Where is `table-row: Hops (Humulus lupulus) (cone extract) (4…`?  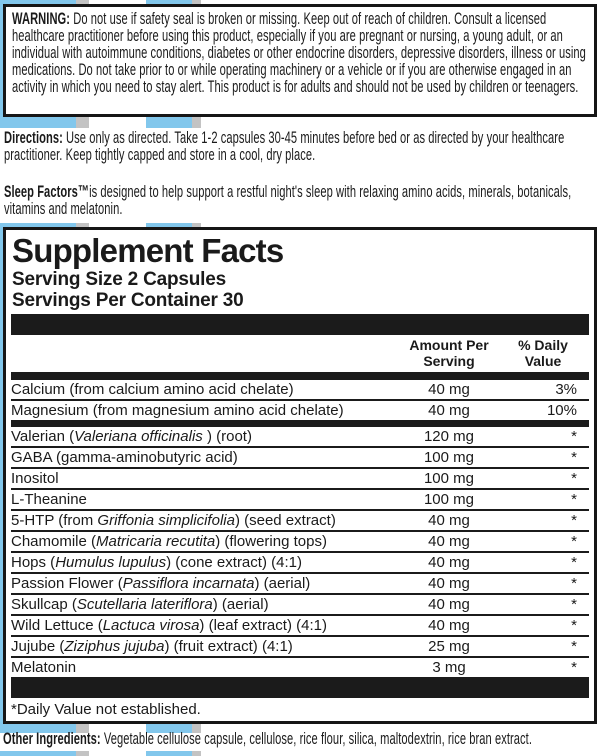
table-row: Hops (Humulus lupulus) (cone extract) (4… is located at coordinates (300, 561).